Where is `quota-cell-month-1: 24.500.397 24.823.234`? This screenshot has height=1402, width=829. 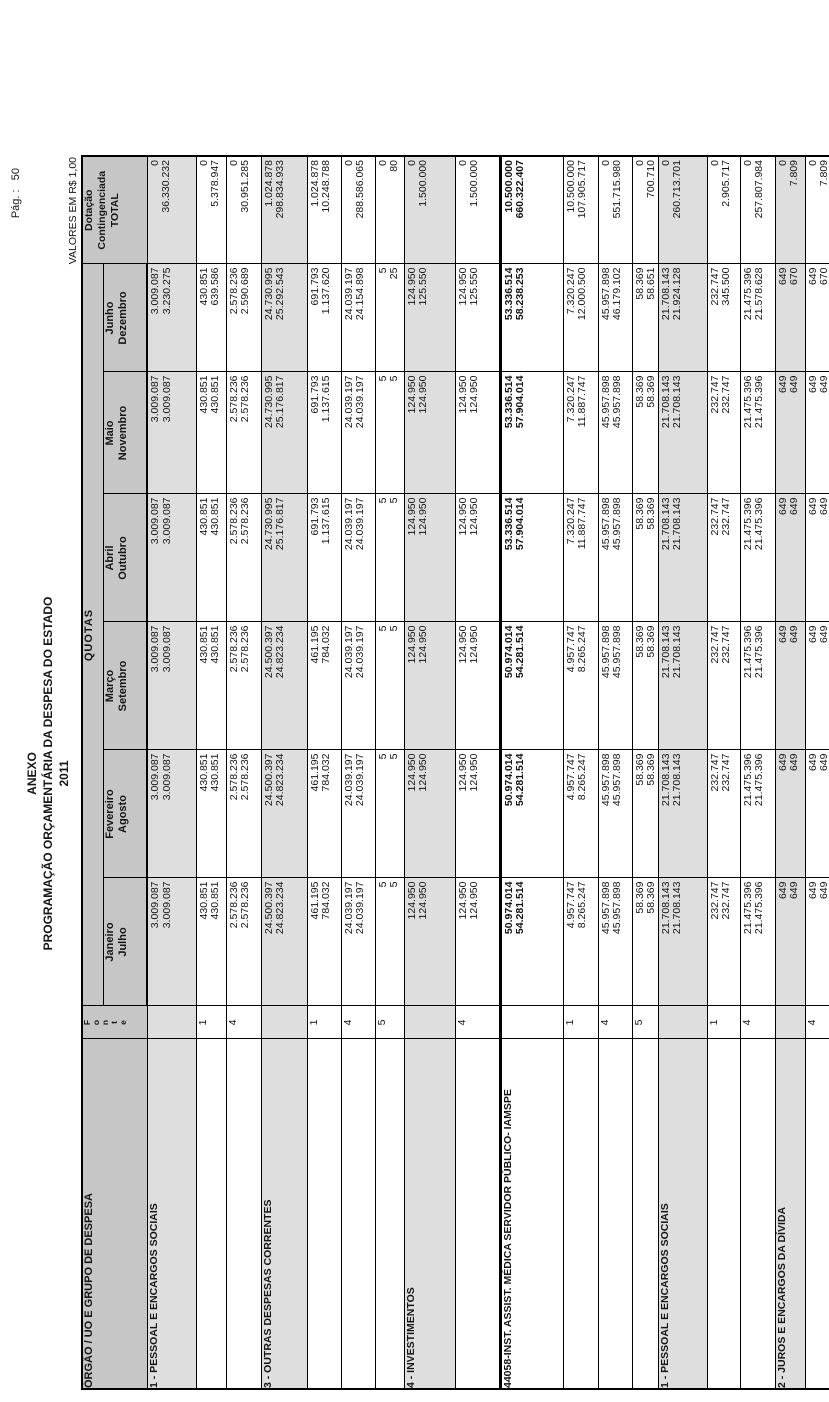
quota-cell-month-1: 24.500.397 24.823.234 is located at coordinates (284, 942).